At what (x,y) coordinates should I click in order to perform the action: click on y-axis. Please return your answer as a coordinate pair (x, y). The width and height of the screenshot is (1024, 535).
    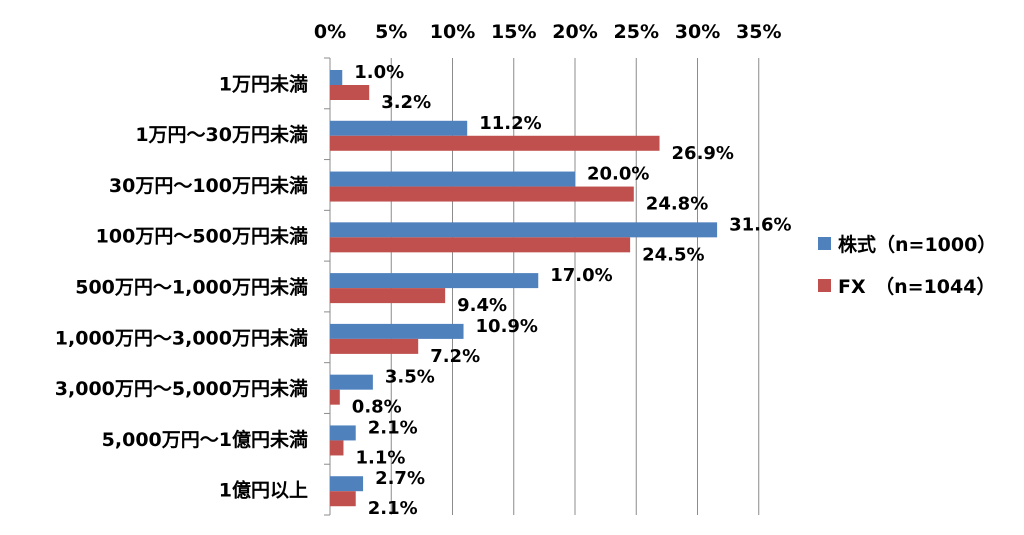
    Looking at the image, I should click on (327, 286).